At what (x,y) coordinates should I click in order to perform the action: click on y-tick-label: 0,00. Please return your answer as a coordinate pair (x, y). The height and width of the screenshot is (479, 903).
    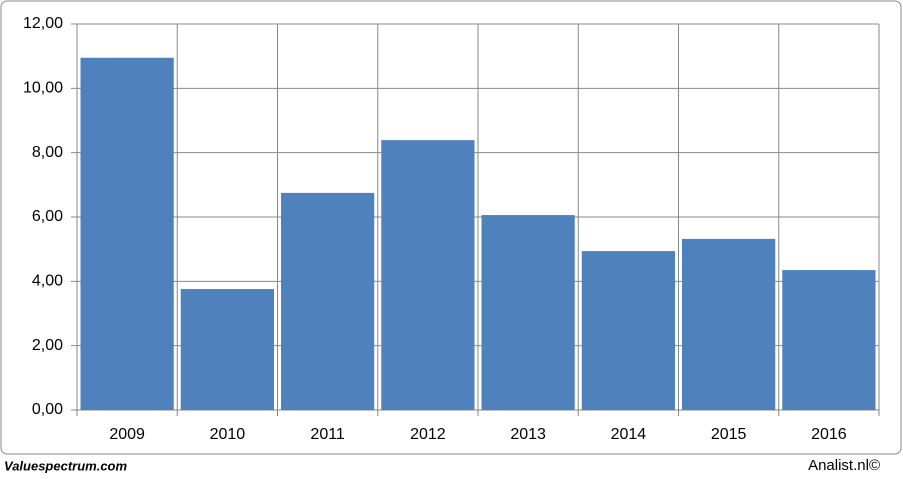
    Looking at the image, I should click on (47, 409).